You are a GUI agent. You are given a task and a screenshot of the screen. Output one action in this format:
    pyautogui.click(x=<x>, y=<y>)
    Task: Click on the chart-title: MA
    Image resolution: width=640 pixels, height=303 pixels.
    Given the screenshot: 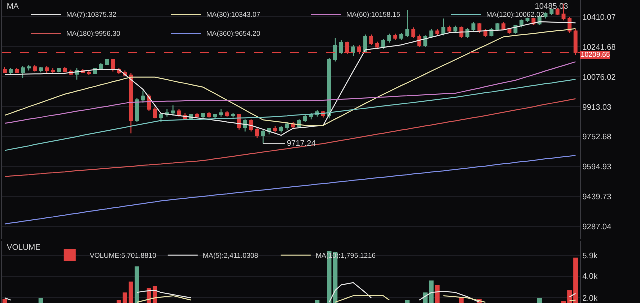 What is the action you would take?
    pyautogui.click(x=13, y=6)
    